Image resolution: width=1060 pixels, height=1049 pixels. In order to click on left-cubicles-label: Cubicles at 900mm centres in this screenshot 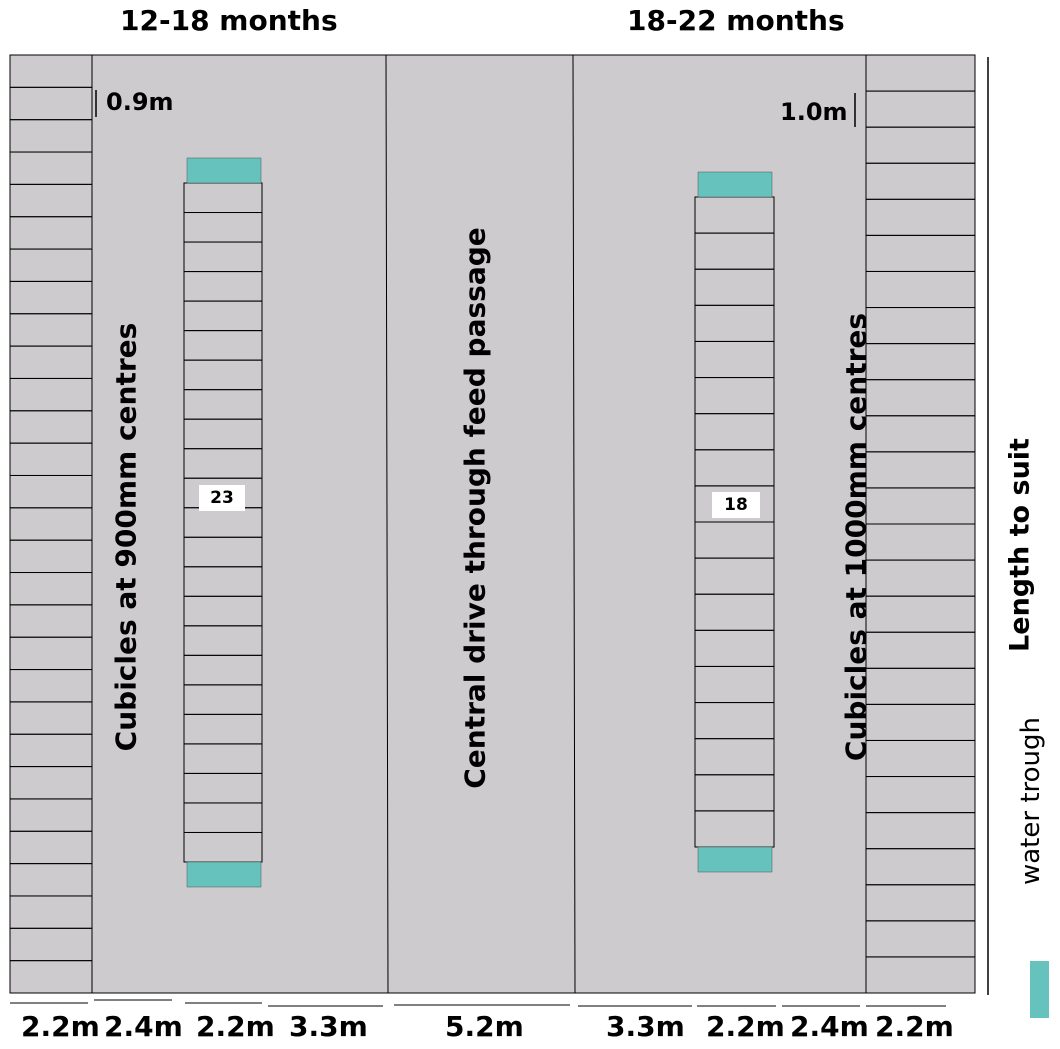, I will do `click(126, 537)`.